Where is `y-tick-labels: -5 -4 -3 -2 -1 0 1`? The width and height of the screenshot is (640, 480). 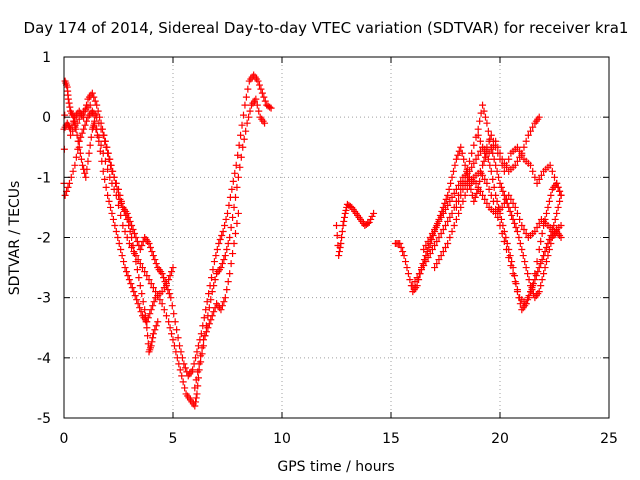
y-tick-labels: -5 -4 -3 -2 -1 0 1 is located at coordinates (44, 238).